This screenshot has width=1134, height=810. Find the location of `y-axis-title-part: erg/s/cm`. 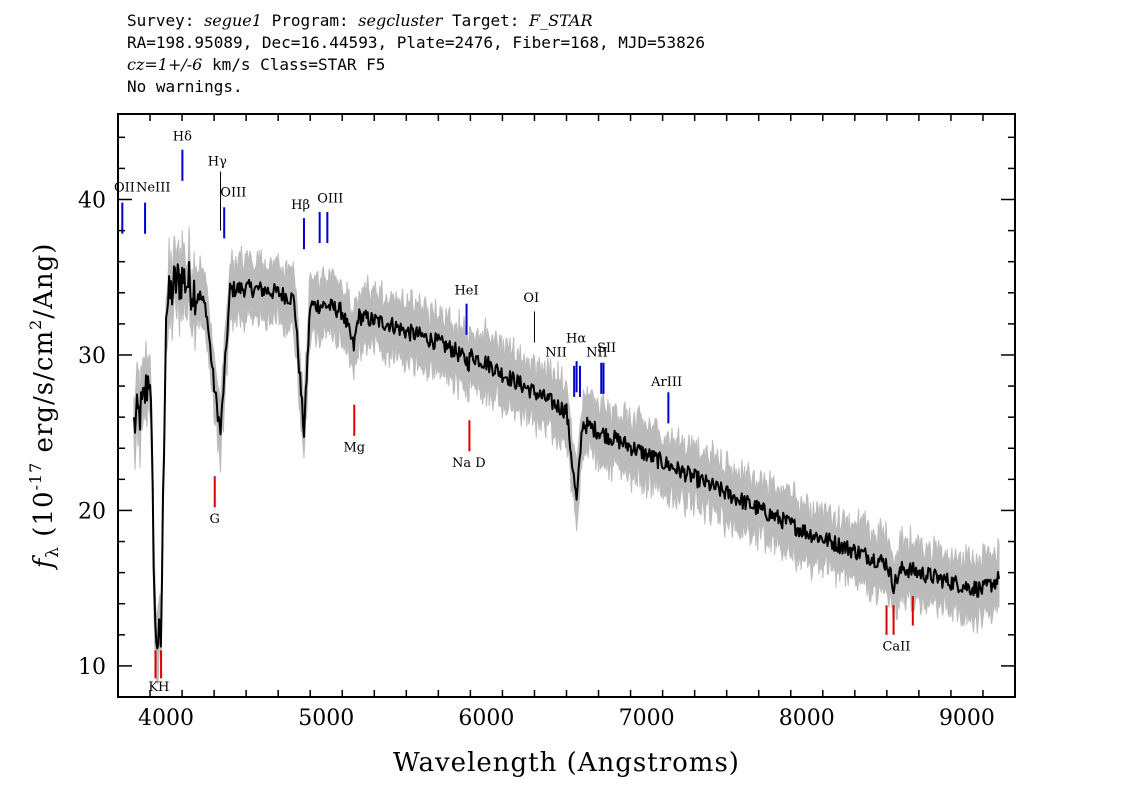

y-axis-title-part: erg/s/cm is located at coordinates (44, 396).